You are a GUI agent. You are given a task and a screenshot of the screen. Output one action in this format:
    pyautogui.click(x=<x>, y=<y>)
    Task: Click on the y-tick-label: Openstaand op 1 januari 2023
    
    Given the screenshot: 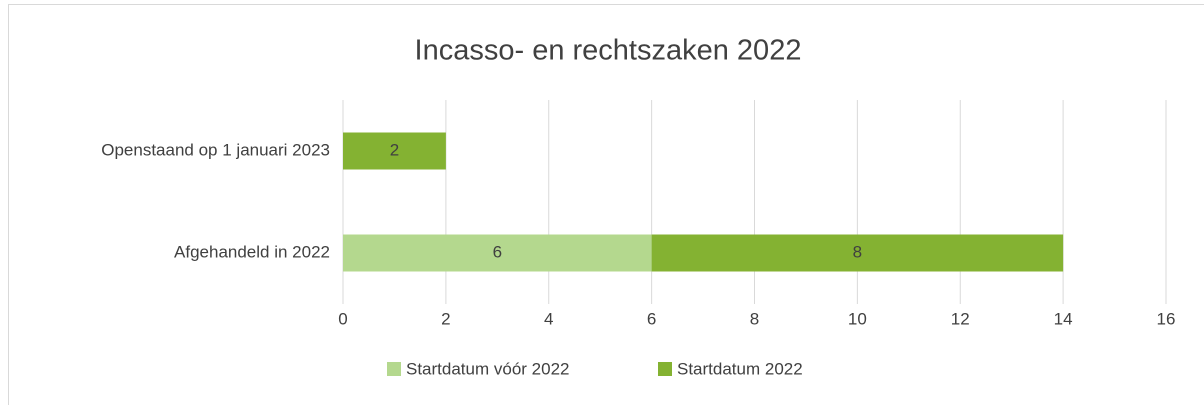 What is the action you would take?
    pyautogui.click(x=215, y=149)
    